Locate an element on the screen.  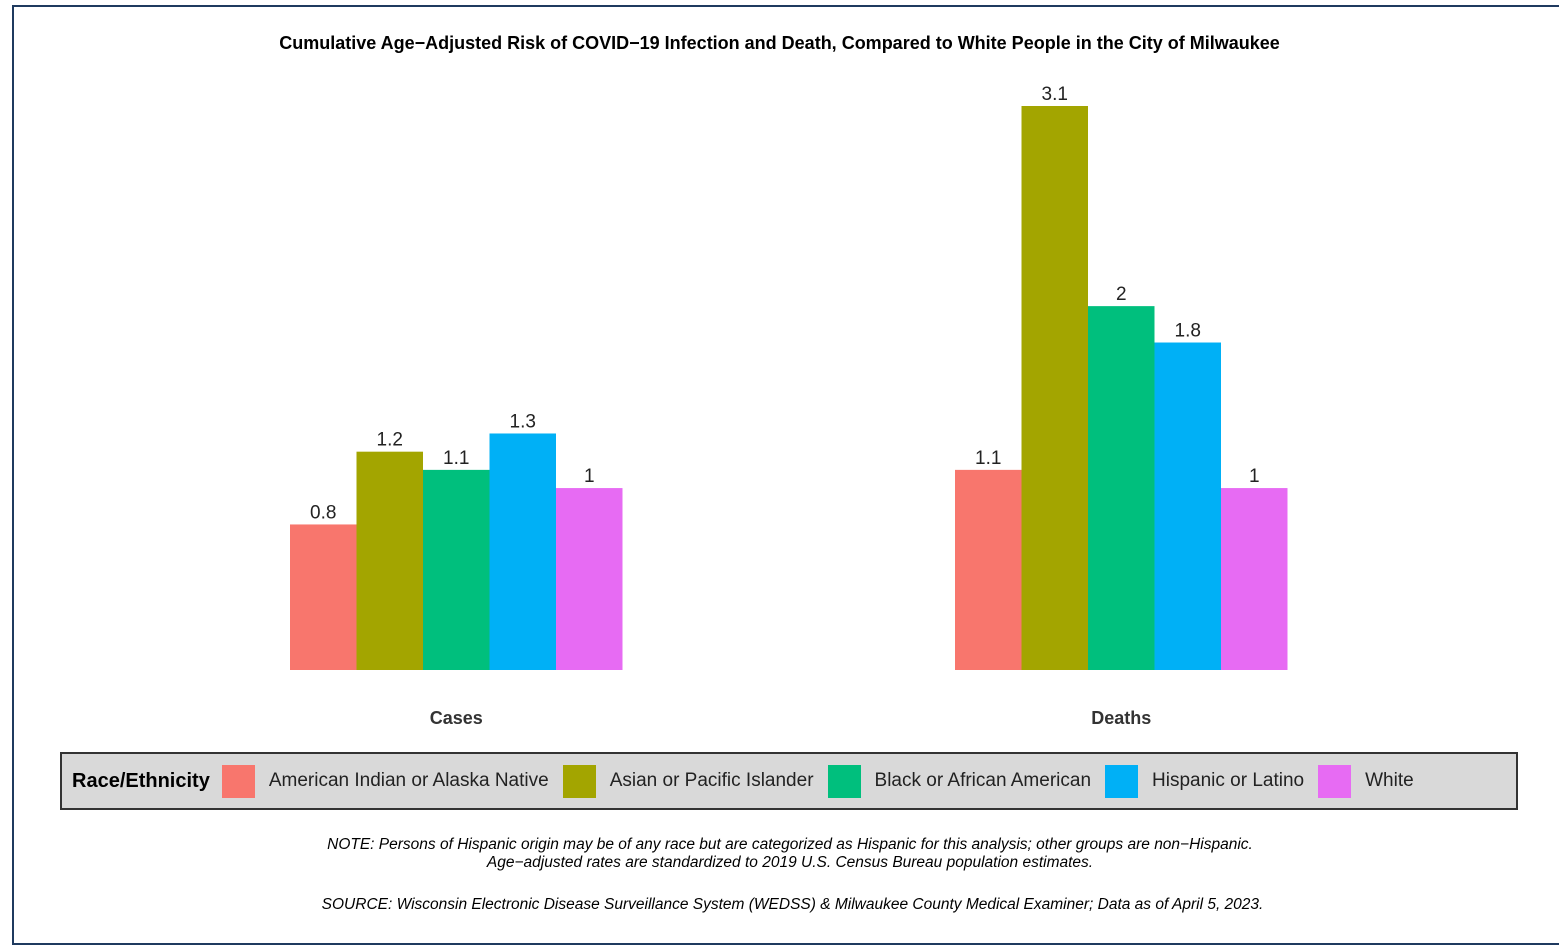
legend-label-white: White is located at coordinates (1389, 780).